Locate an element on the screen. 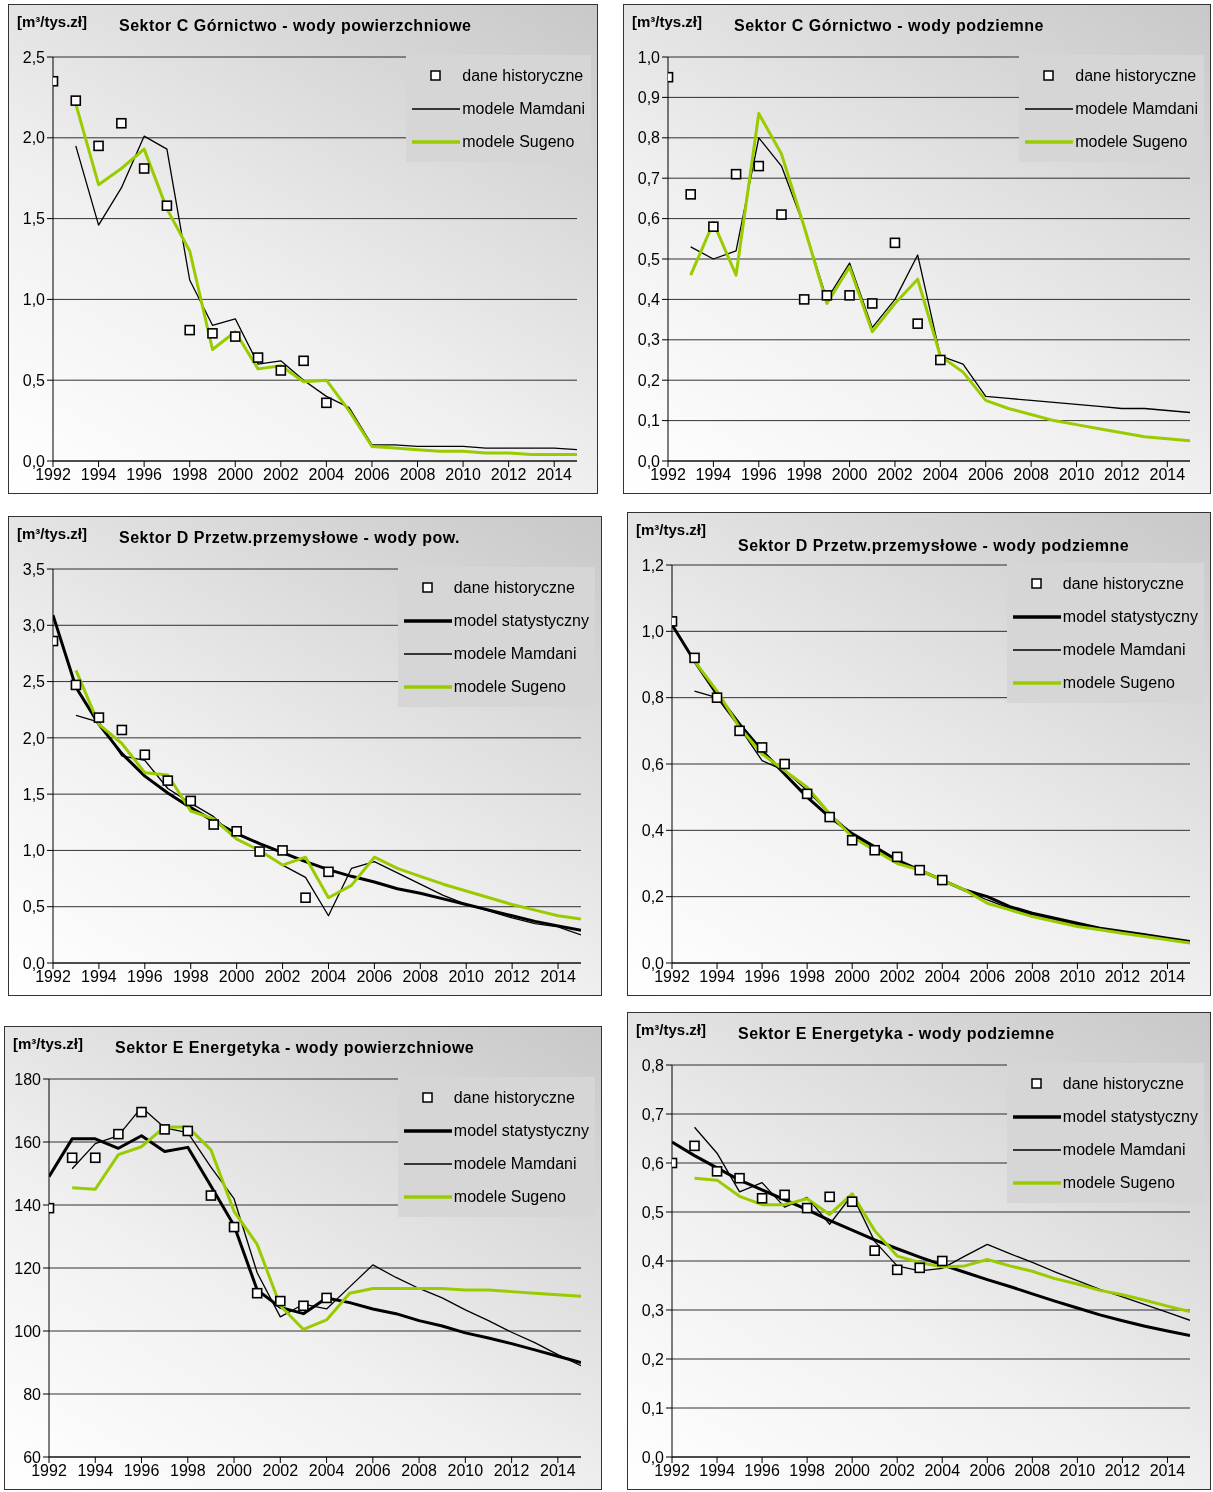 This screenshot has height=1492, width=1213. chart-title: Sektor E Energetyka - wody powierzchniowe is located at coordinates (295, 1048).